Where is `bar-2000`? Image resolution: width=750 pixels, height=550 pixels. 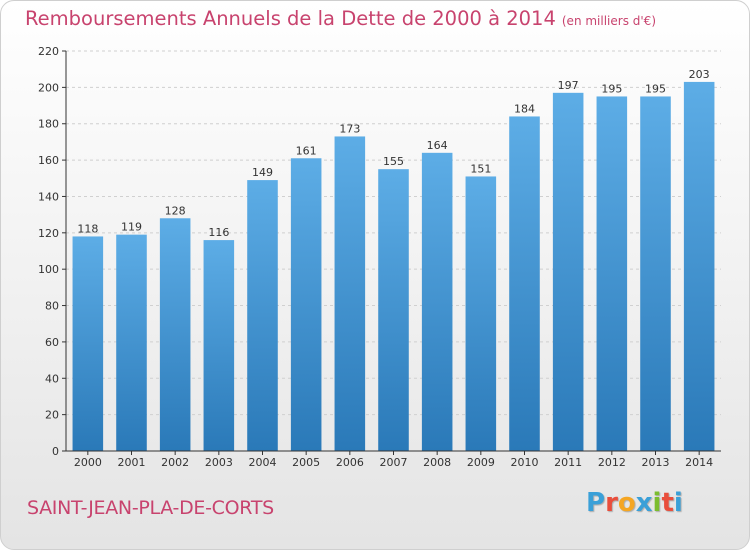 bar-2000 is located at coordinates (88, 343).